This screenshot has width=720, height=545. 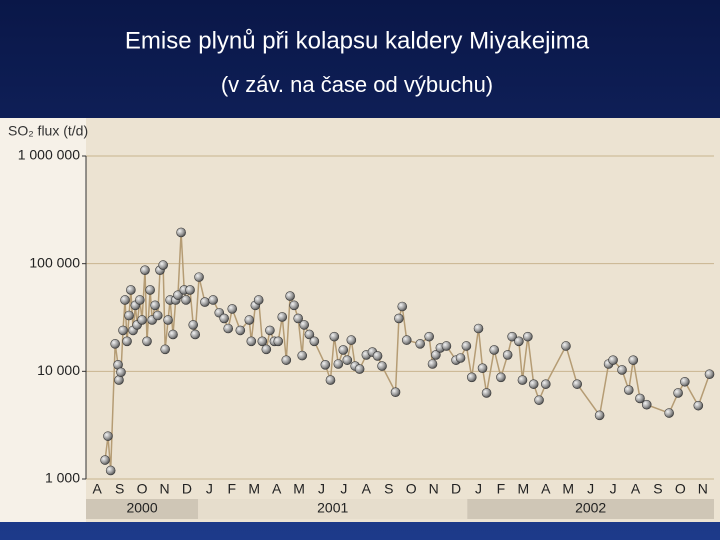 I want to click on year-label: 2000, so click(x=141, y=508).